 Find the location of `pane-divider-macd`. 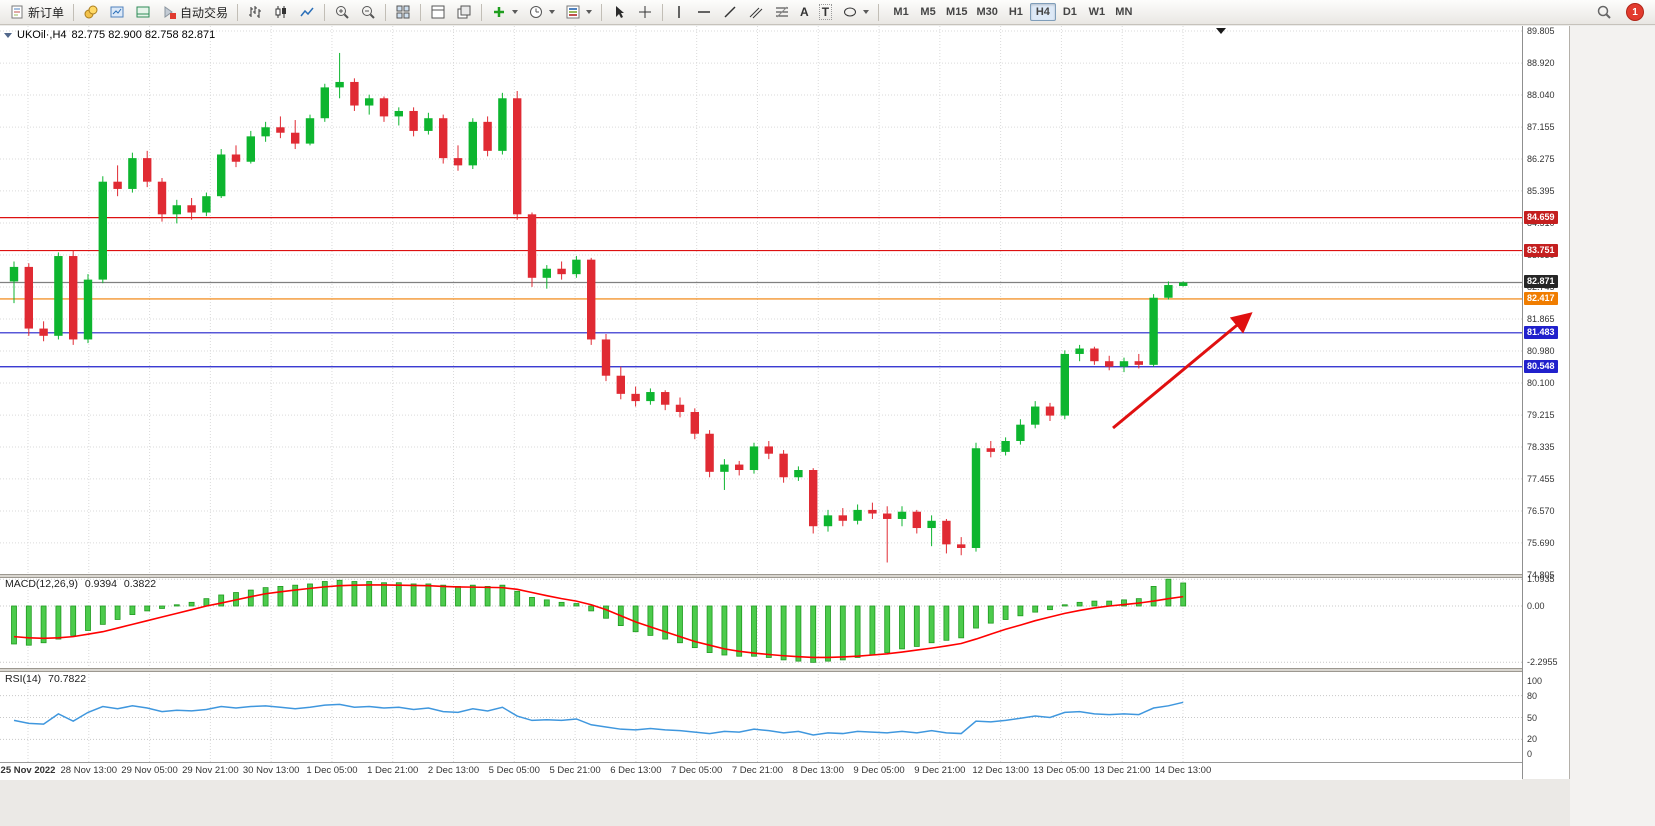

pane-divider-macd is located at coordinates (784, 576).